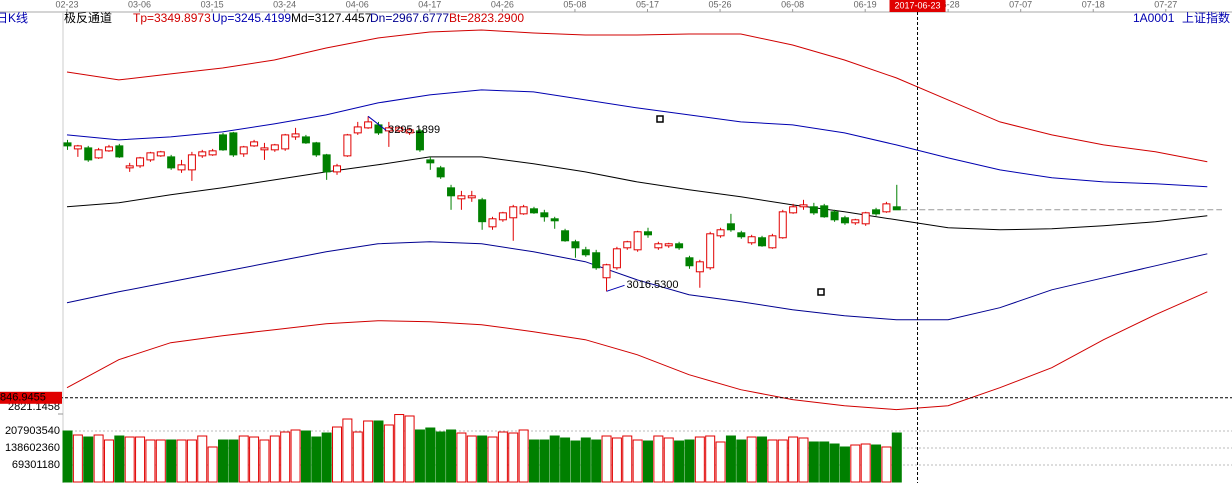 This screenshot has width=1232, height=483. Describe the element at coordinates (139, 4) in the screenshot. I see `x-tick-label: 03-06` at that location.